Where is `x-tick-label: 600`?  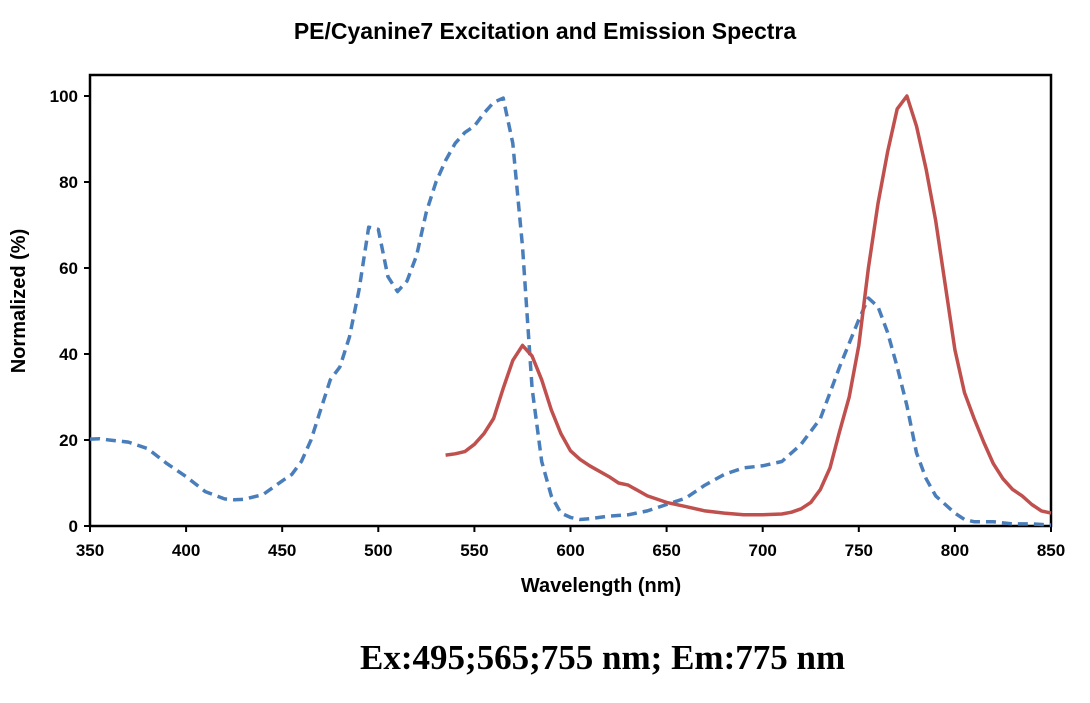 x-tick-label: 600 is located at coordinates (570, 550).